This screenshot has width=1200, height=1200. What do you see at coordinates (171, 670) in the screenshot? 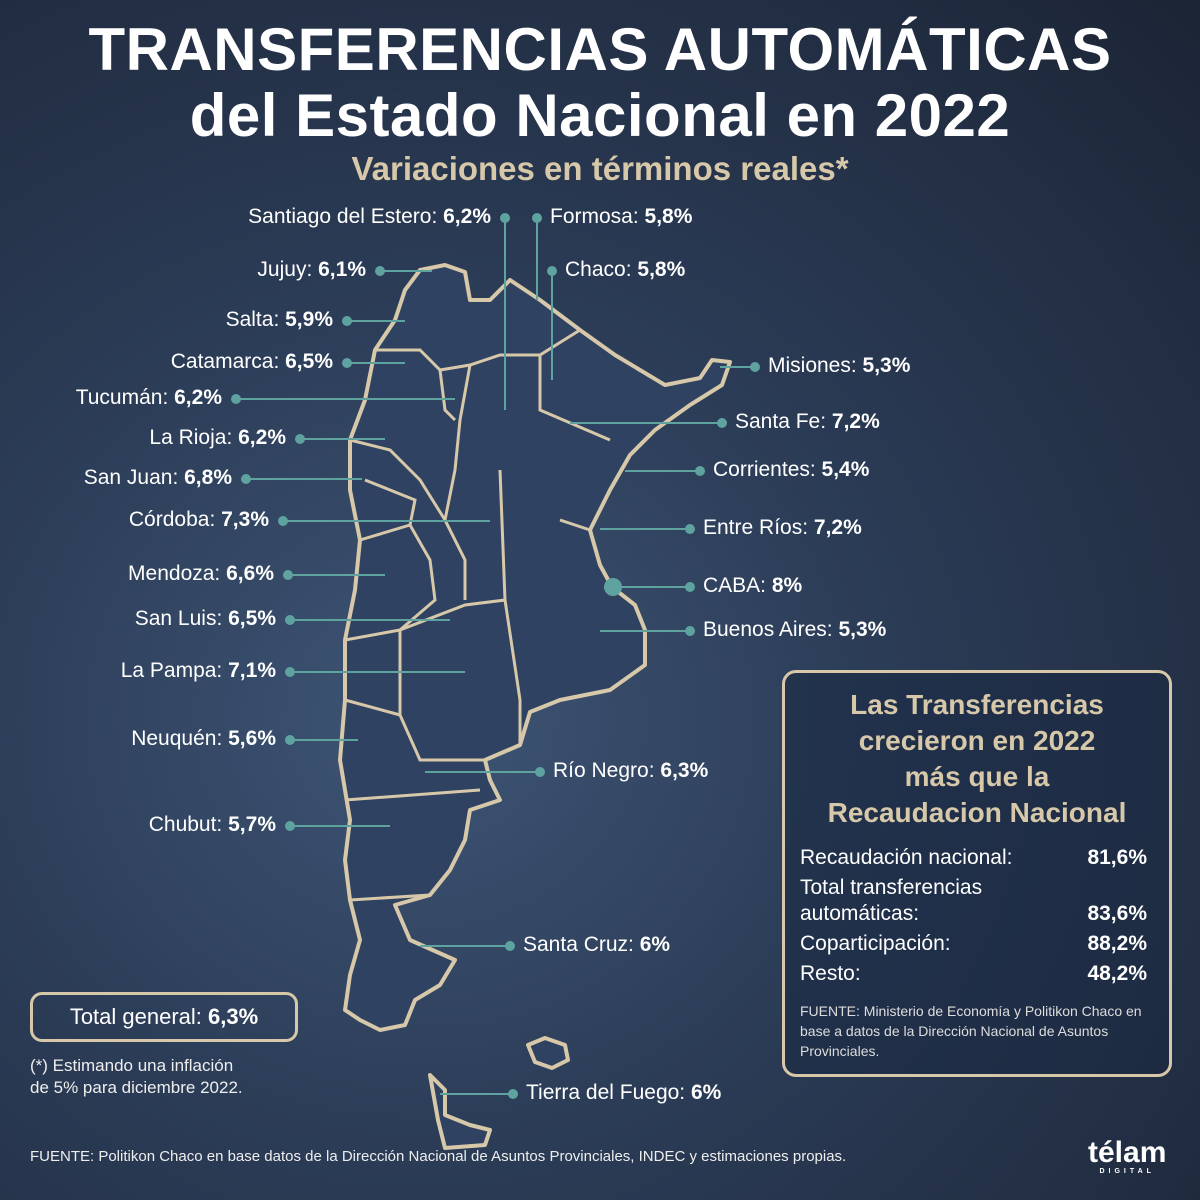
I see `province-name: La Pampa:` at bounding box center [171, 670].